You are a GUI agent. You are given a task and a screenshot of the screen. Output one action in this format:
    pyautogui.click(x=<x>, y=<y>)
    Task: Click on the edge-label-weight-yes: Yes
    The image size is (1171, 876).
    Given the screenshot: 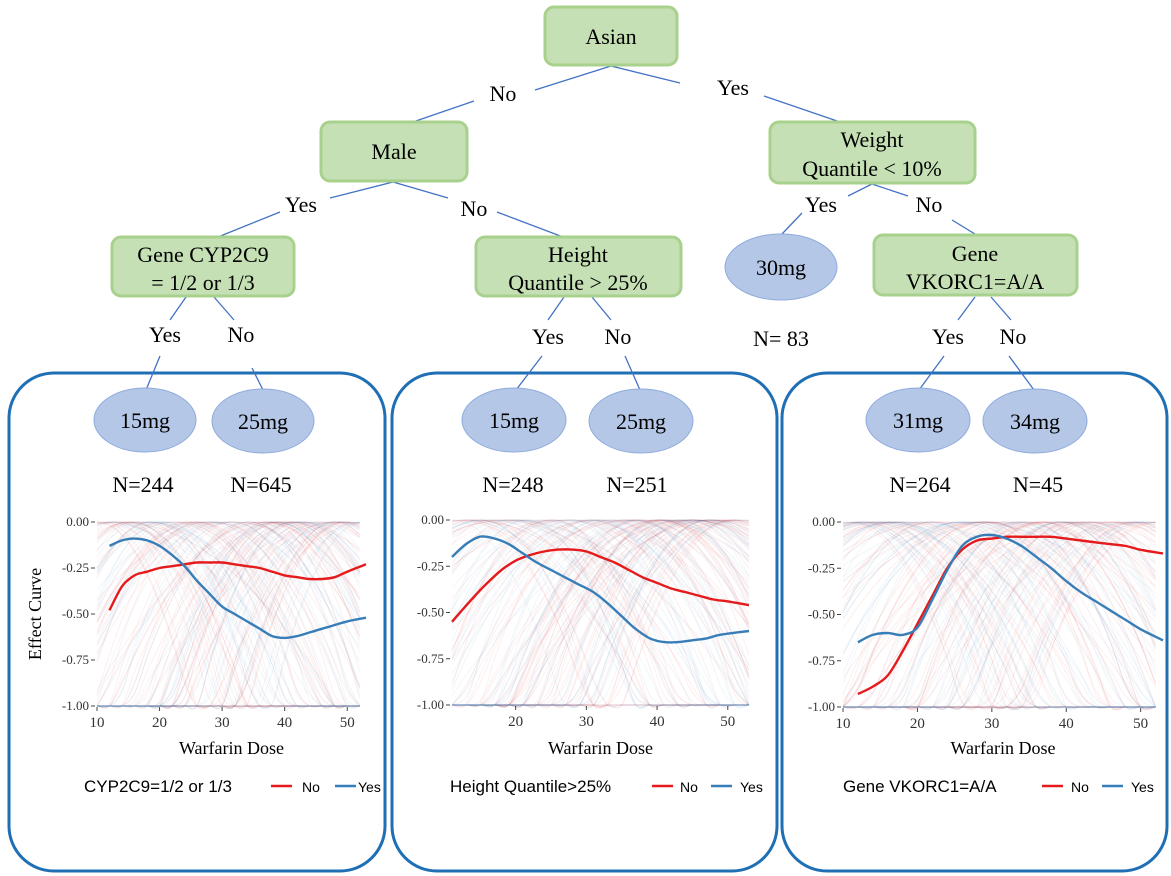 What is the action you would take?
    pyautogui.click(x=821, y=204)
    